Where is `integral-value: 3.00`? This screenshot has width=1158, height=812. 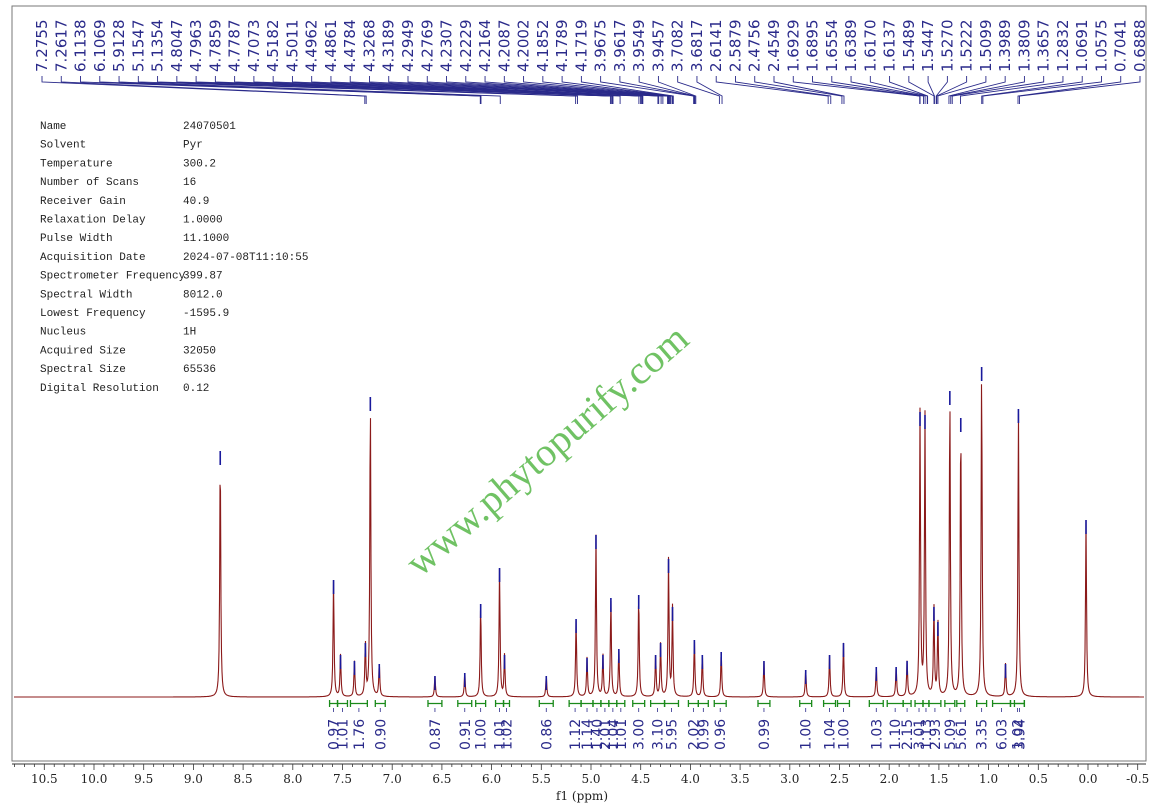 integral-value: 3.00 is located at coordinates (640, 734).